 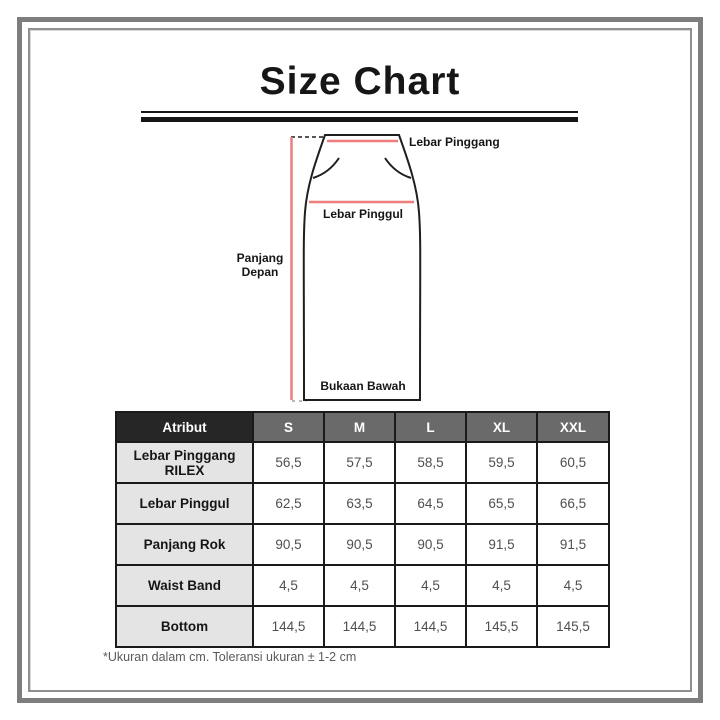 I want to click on label-bottom-opening: Bukaan Bawah, so click(x=363, y=386).